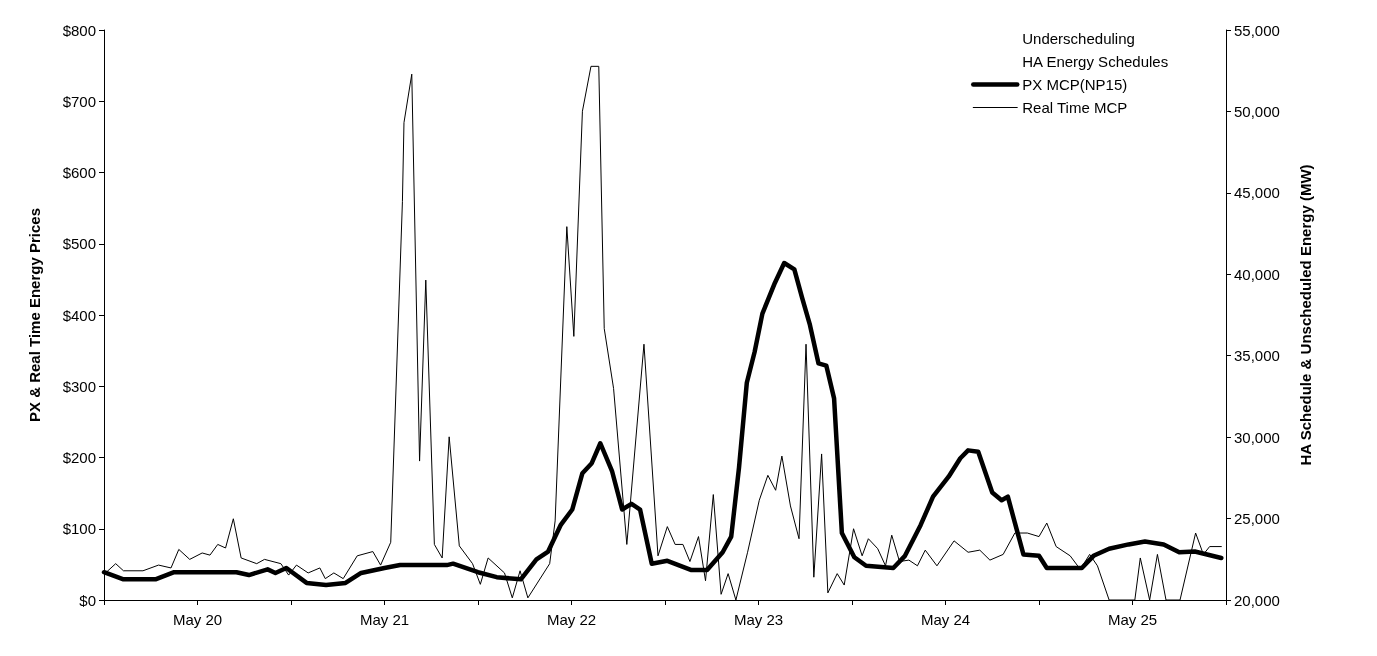  What do you see at coordinates (79, 457) in the screenshot?
I see `y-tick-label: $200` at bounding box center [79, 457].